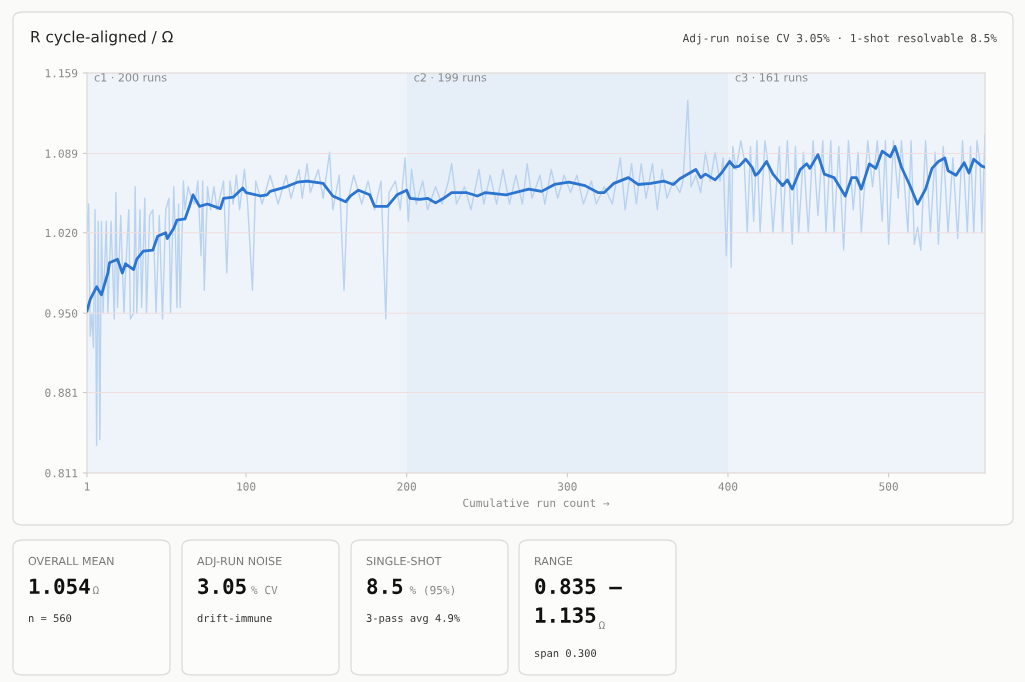 Image resolution: width=1025 pixels, height=682 pixels. I want to click on y-tick-label: 0.881, so click(61, 392).